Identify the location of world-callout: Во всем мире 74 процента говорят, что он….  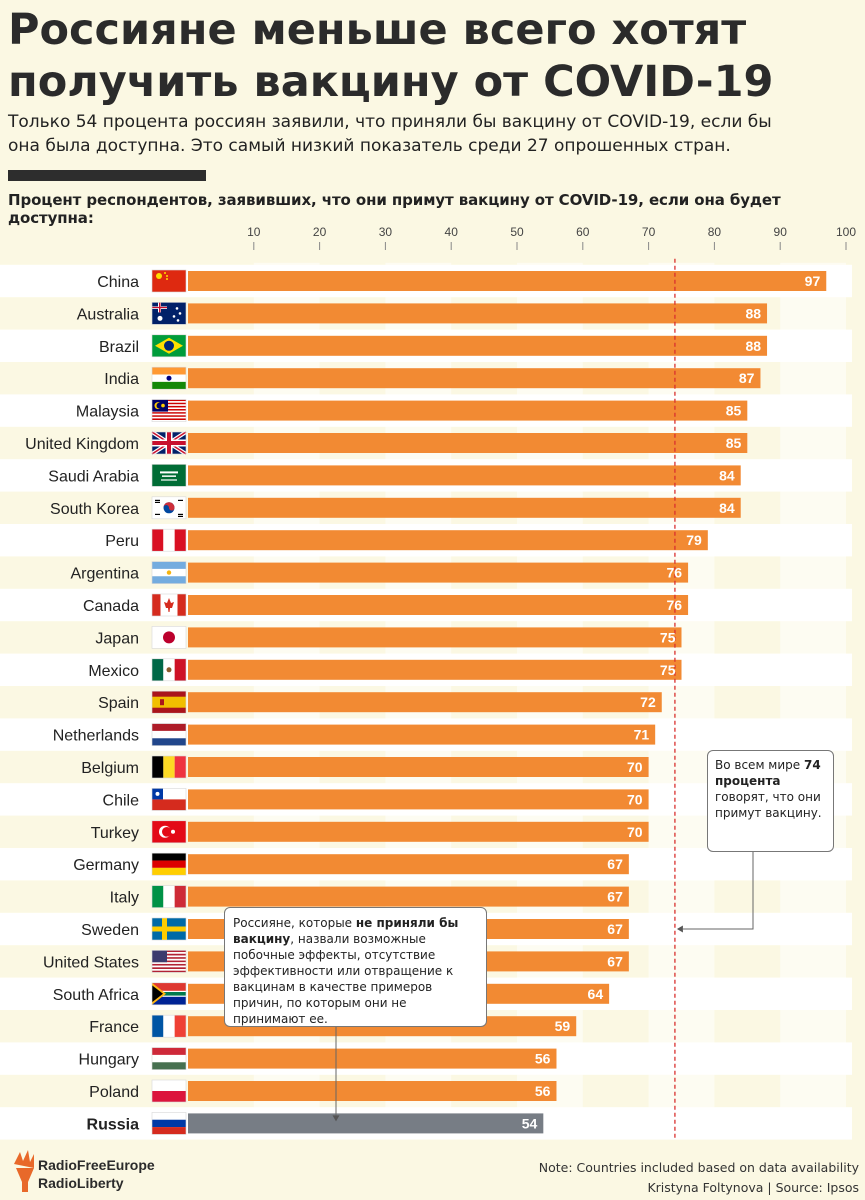
(770, 801).